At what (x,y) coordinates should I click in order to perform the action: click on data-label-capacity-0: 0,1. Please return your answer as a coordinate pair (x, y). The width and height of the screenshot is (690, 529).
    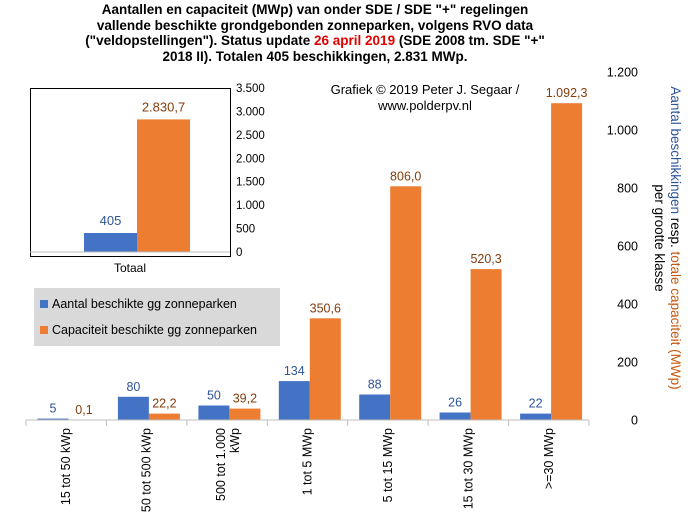
    Looking at the image, I should click on (83, 410).